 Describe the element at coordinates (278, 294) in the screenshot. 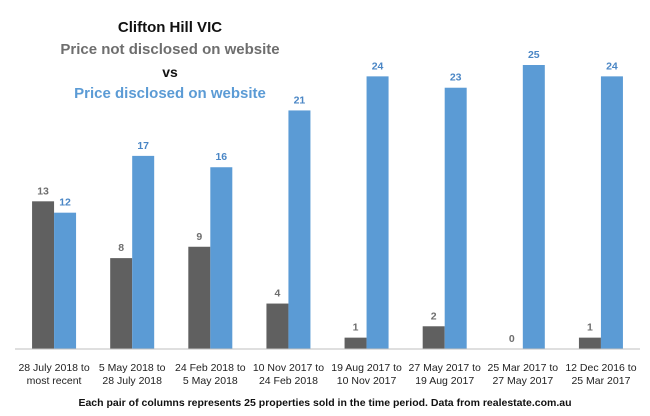

I see `value-label-series1-3: 4` at that location.